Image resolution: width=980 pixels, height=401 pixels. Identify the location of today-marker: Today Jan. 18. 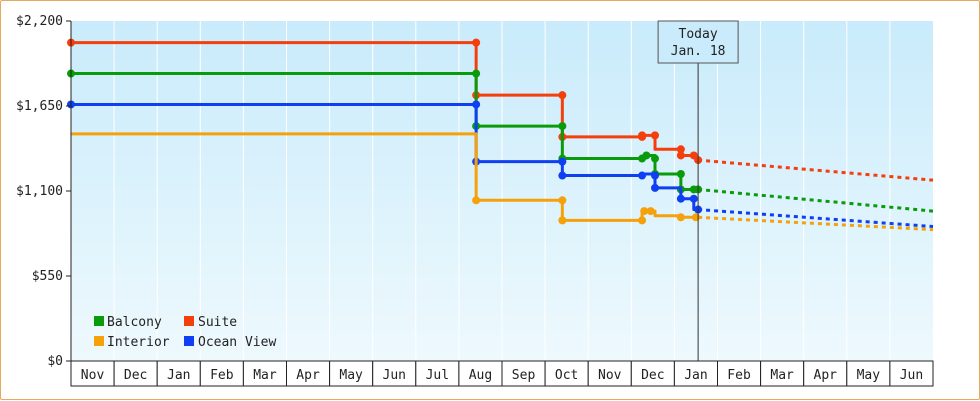
(698, 190).